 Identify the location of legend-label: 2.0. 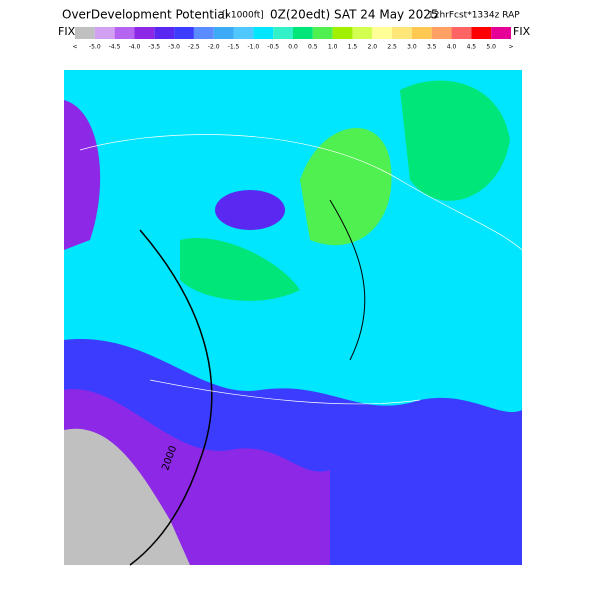
(372, 47).